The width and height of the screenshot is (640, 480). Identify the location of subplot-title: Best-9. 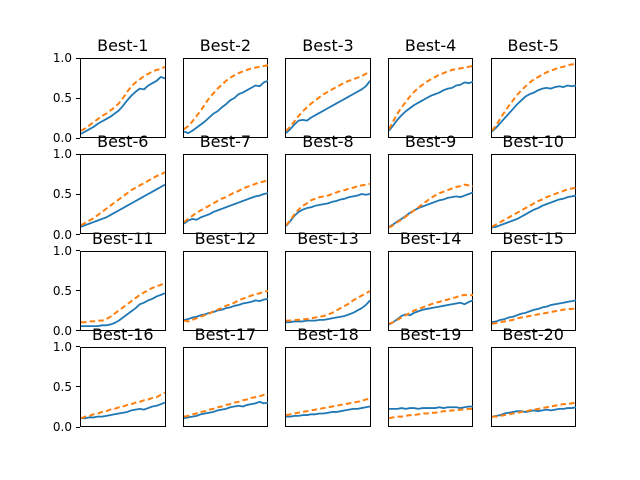
(430, 142).